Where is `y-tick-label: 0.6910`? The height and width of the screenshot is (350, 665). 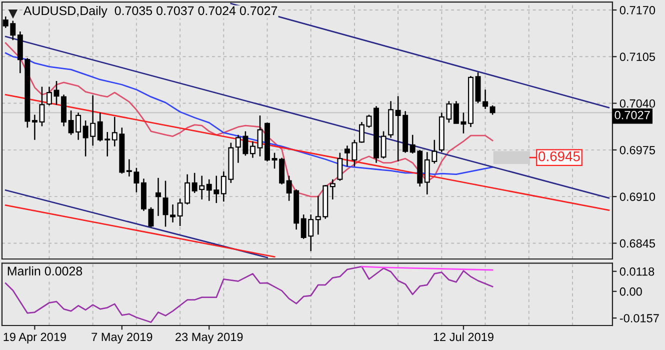
y-tick-label: 0.6910 is located at coordinates (638, 196).